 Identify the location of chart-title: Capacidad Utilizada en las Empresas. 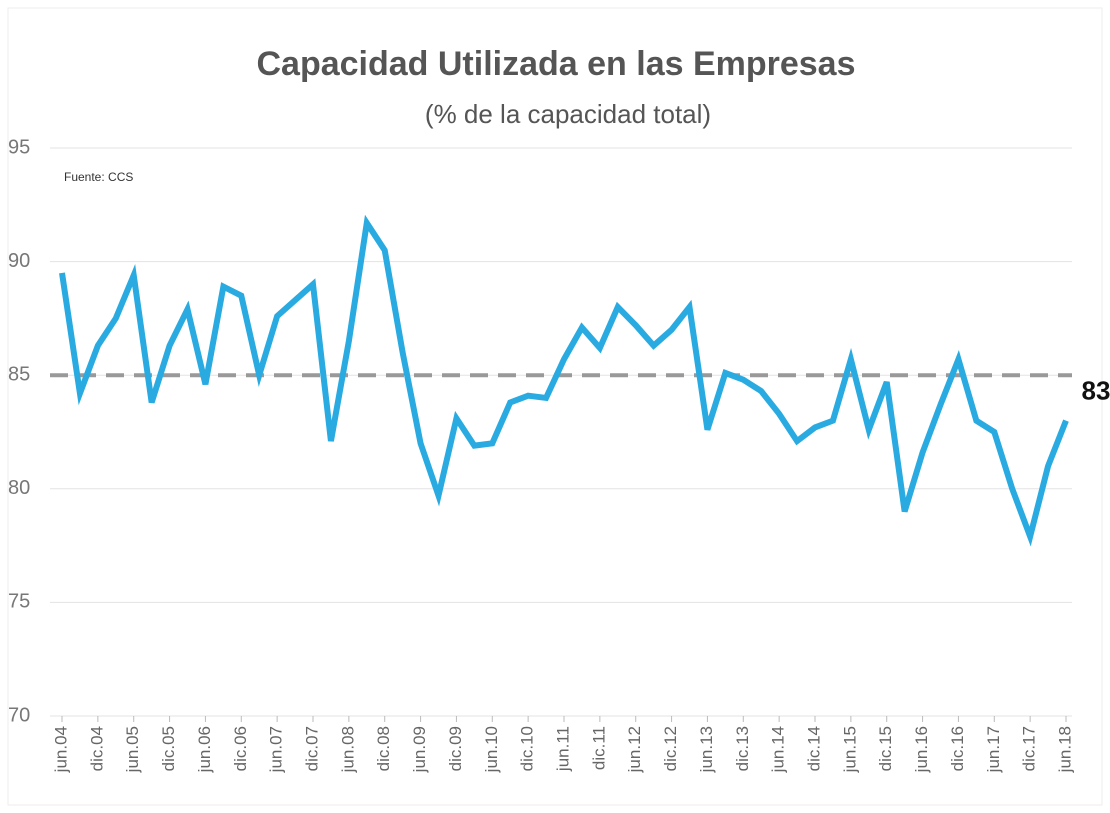
(555, 64).